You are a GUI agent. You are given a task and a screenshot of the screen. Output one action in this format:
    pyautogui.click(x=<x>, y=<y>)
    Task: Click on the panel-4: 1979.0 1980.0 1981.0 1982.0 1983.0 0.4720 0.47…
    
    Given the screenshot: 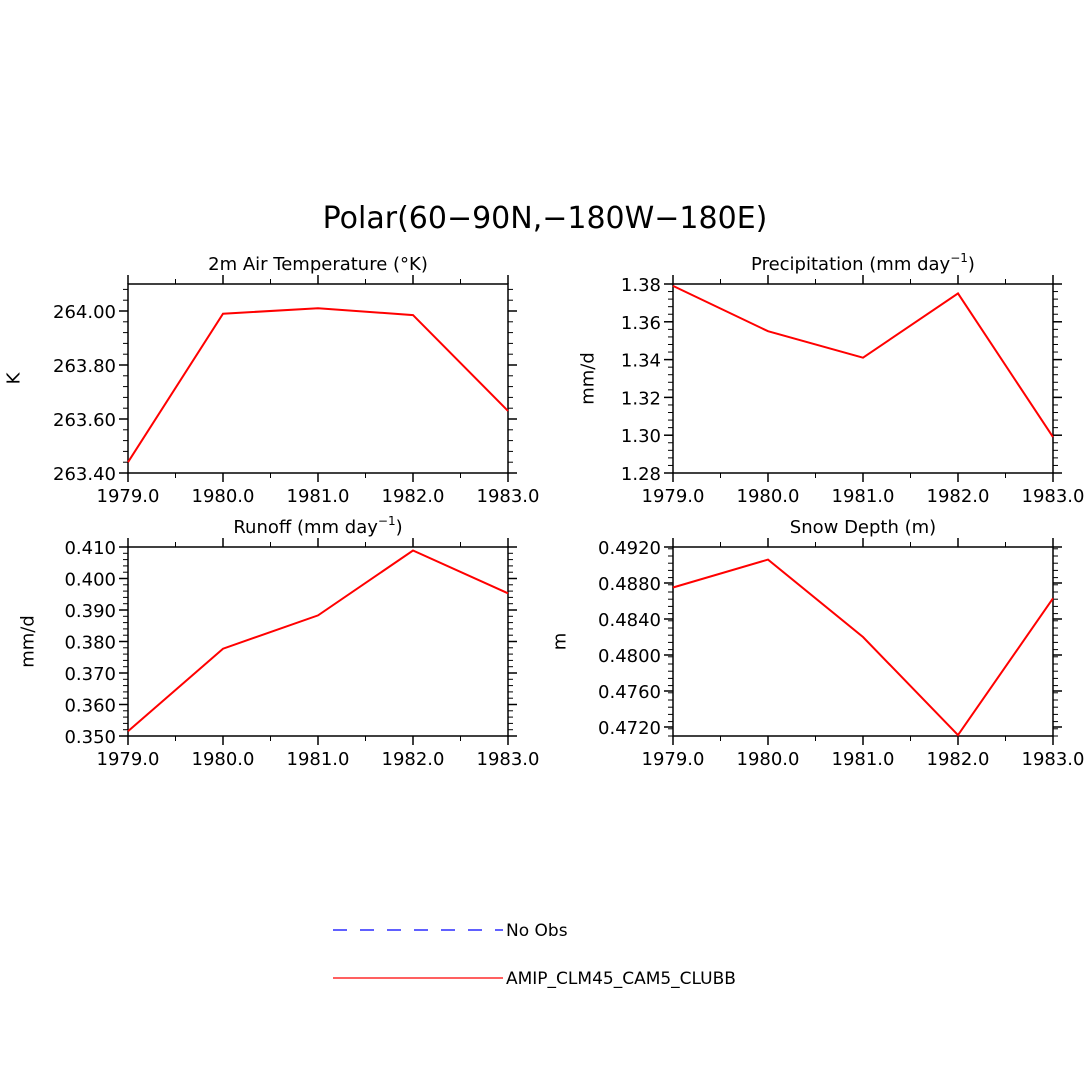 What is the action you would take?
    pyautogui.click(x=817, y=643)
    